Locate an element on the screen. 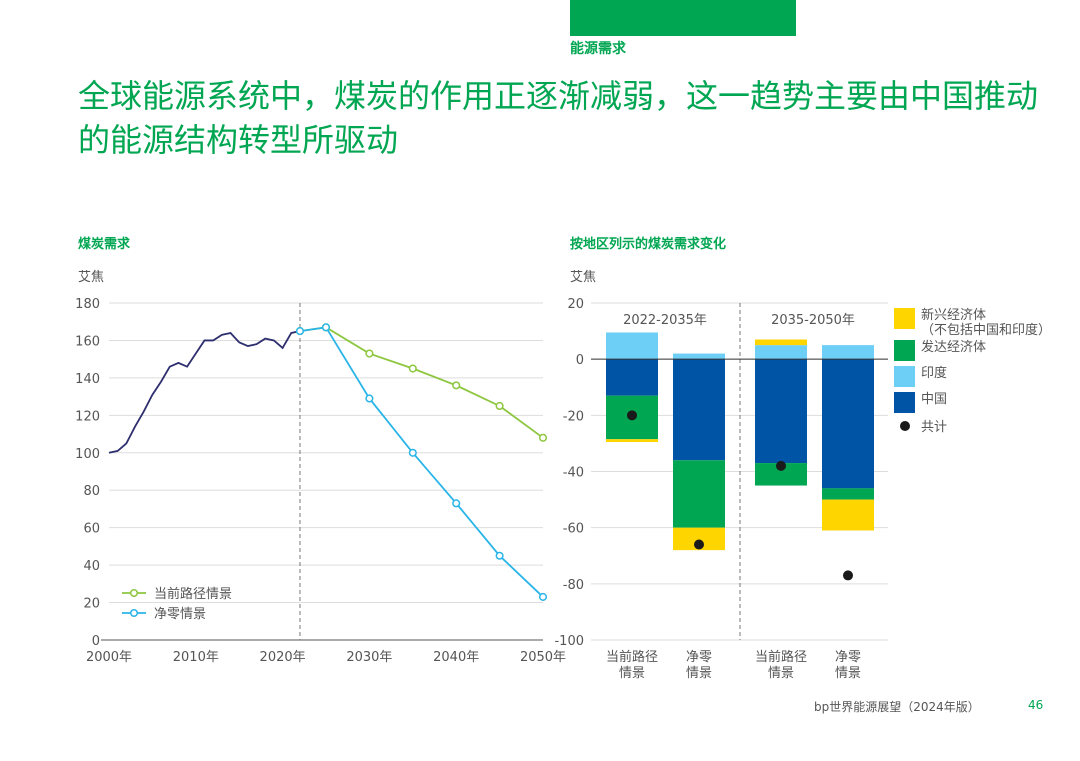 This screenshot has height=761, width=1080. x-tick-label: 2030年 is located at coordinates (369, 657).